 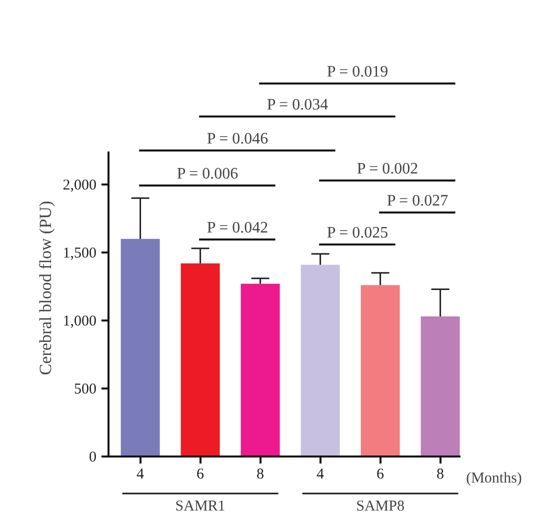 What do you see at coordinates (79, 254) in the screenshot?
I see `y-tick-label: 1,500` at bounding box center [79, 254].